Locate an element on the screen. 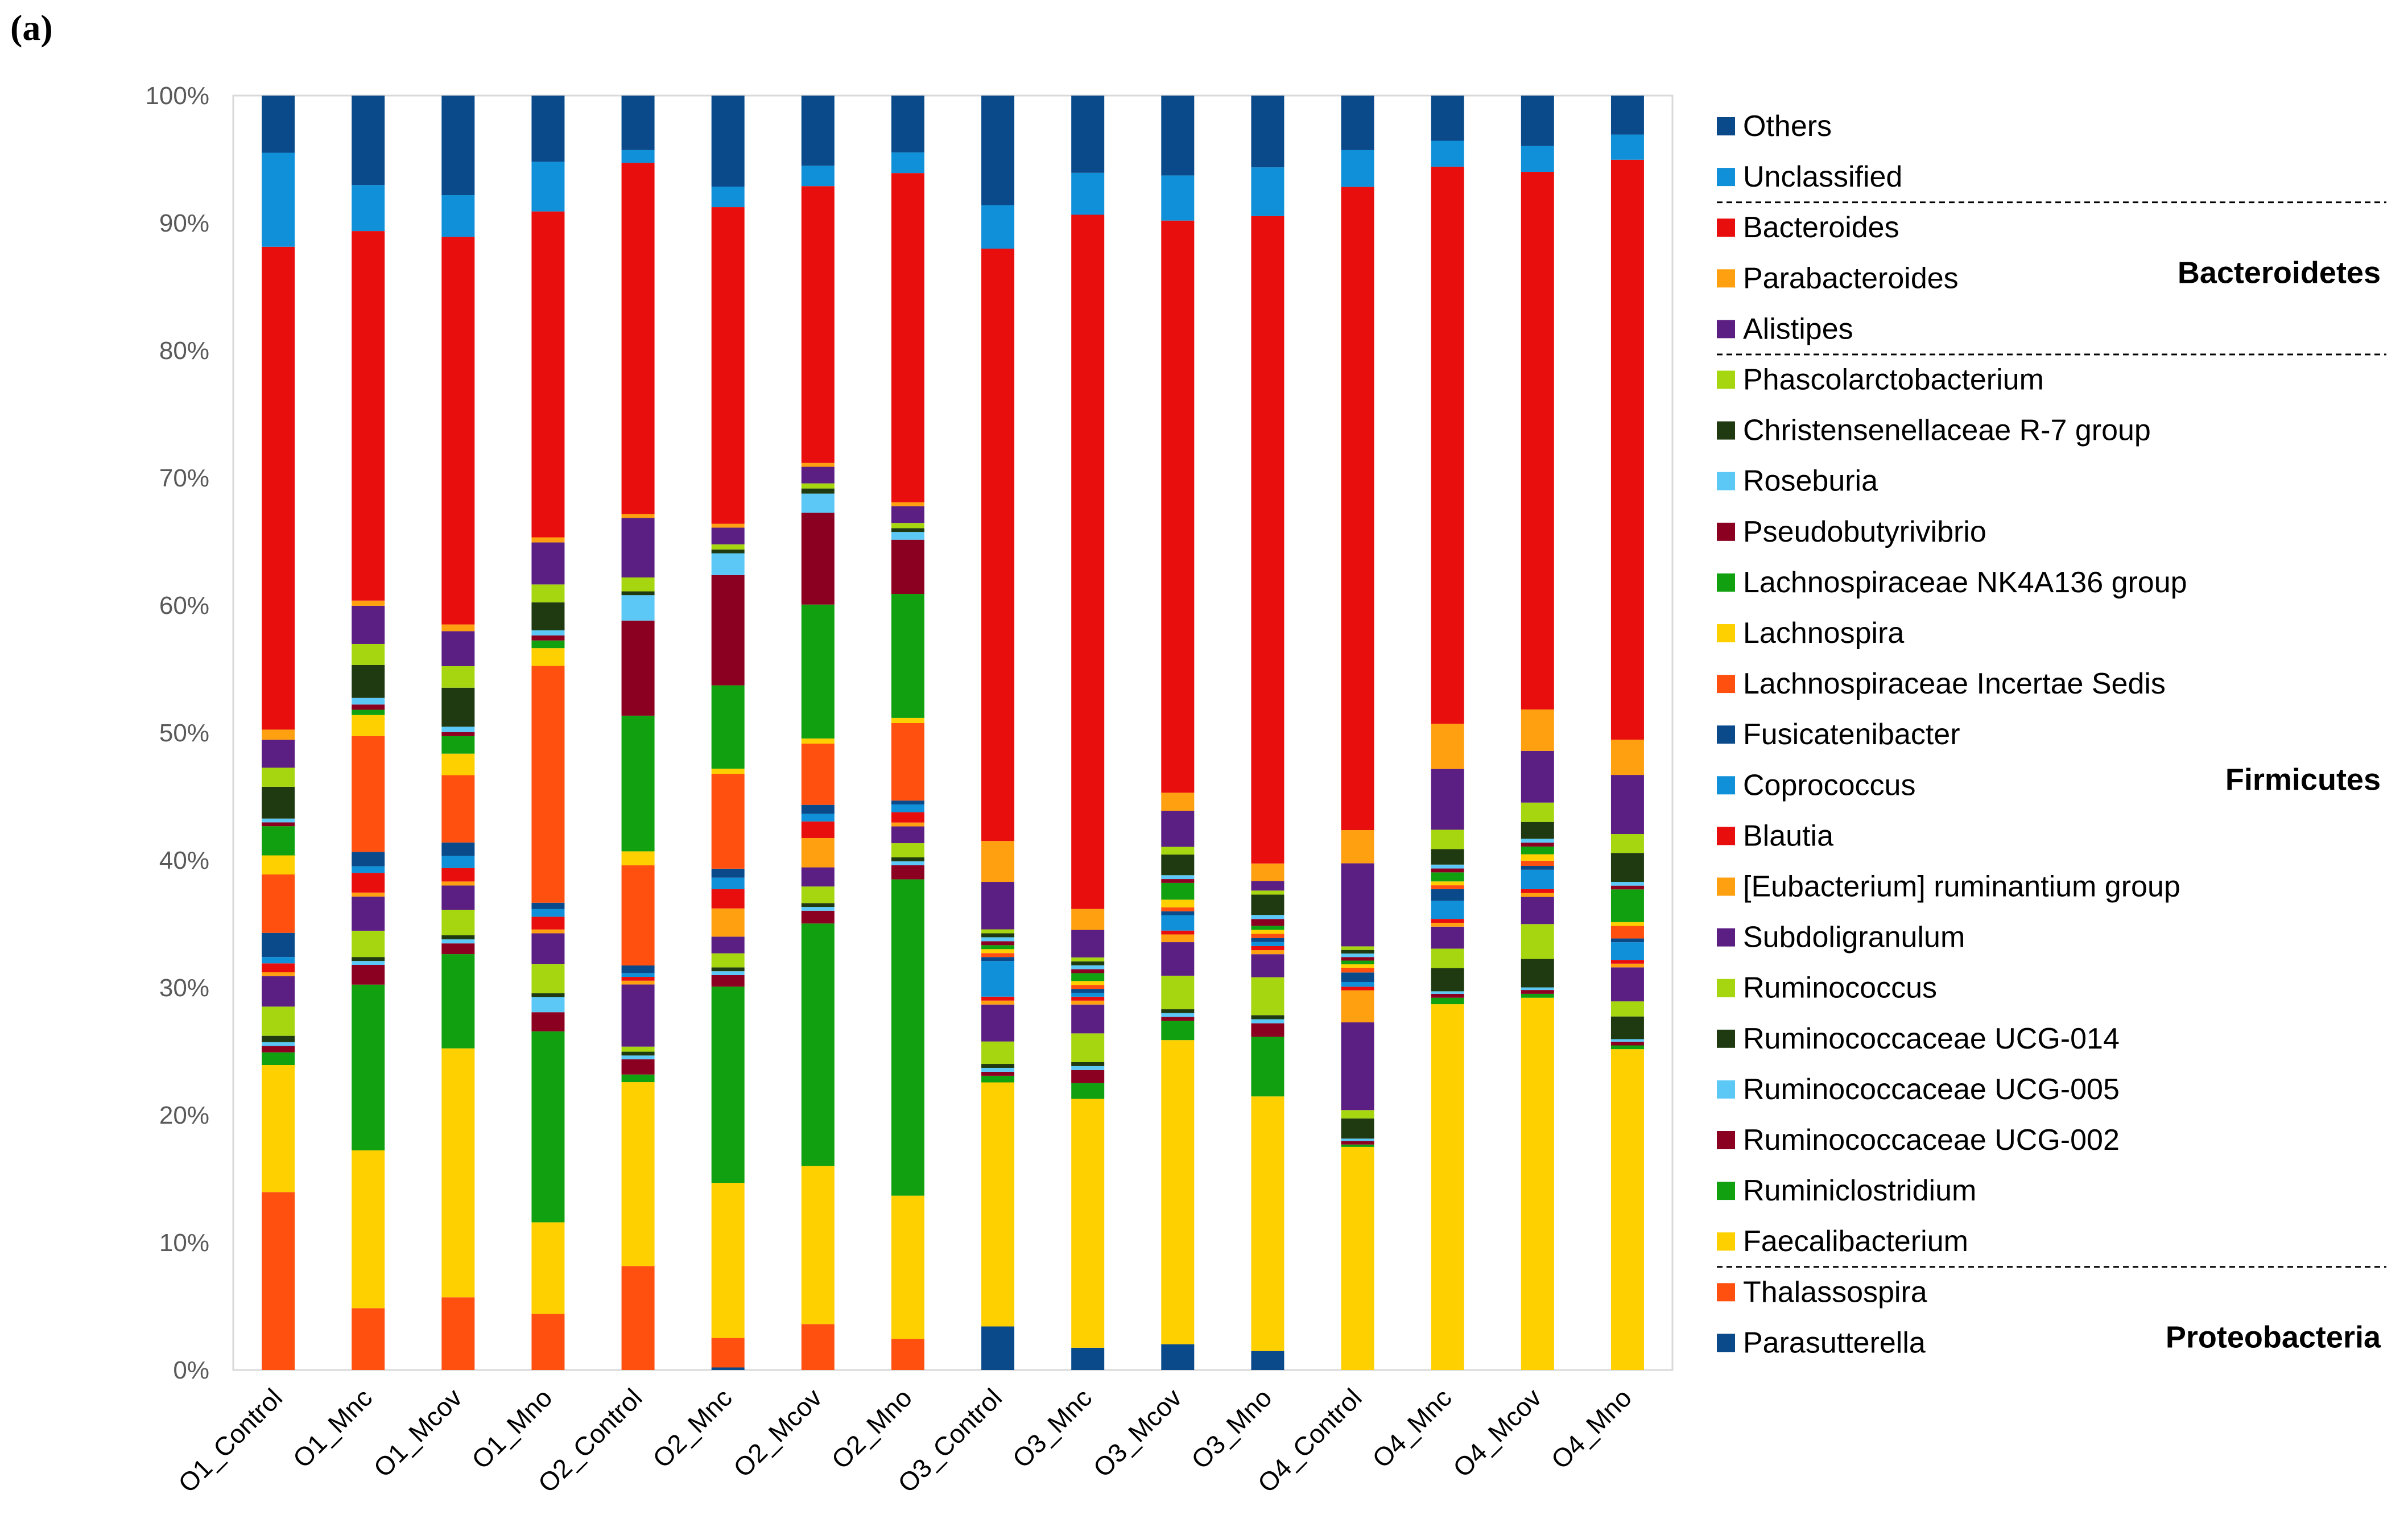 The image size is (2408, 1531). x-tick-label: O3_Mno is located at coordinates (1232, 1429).